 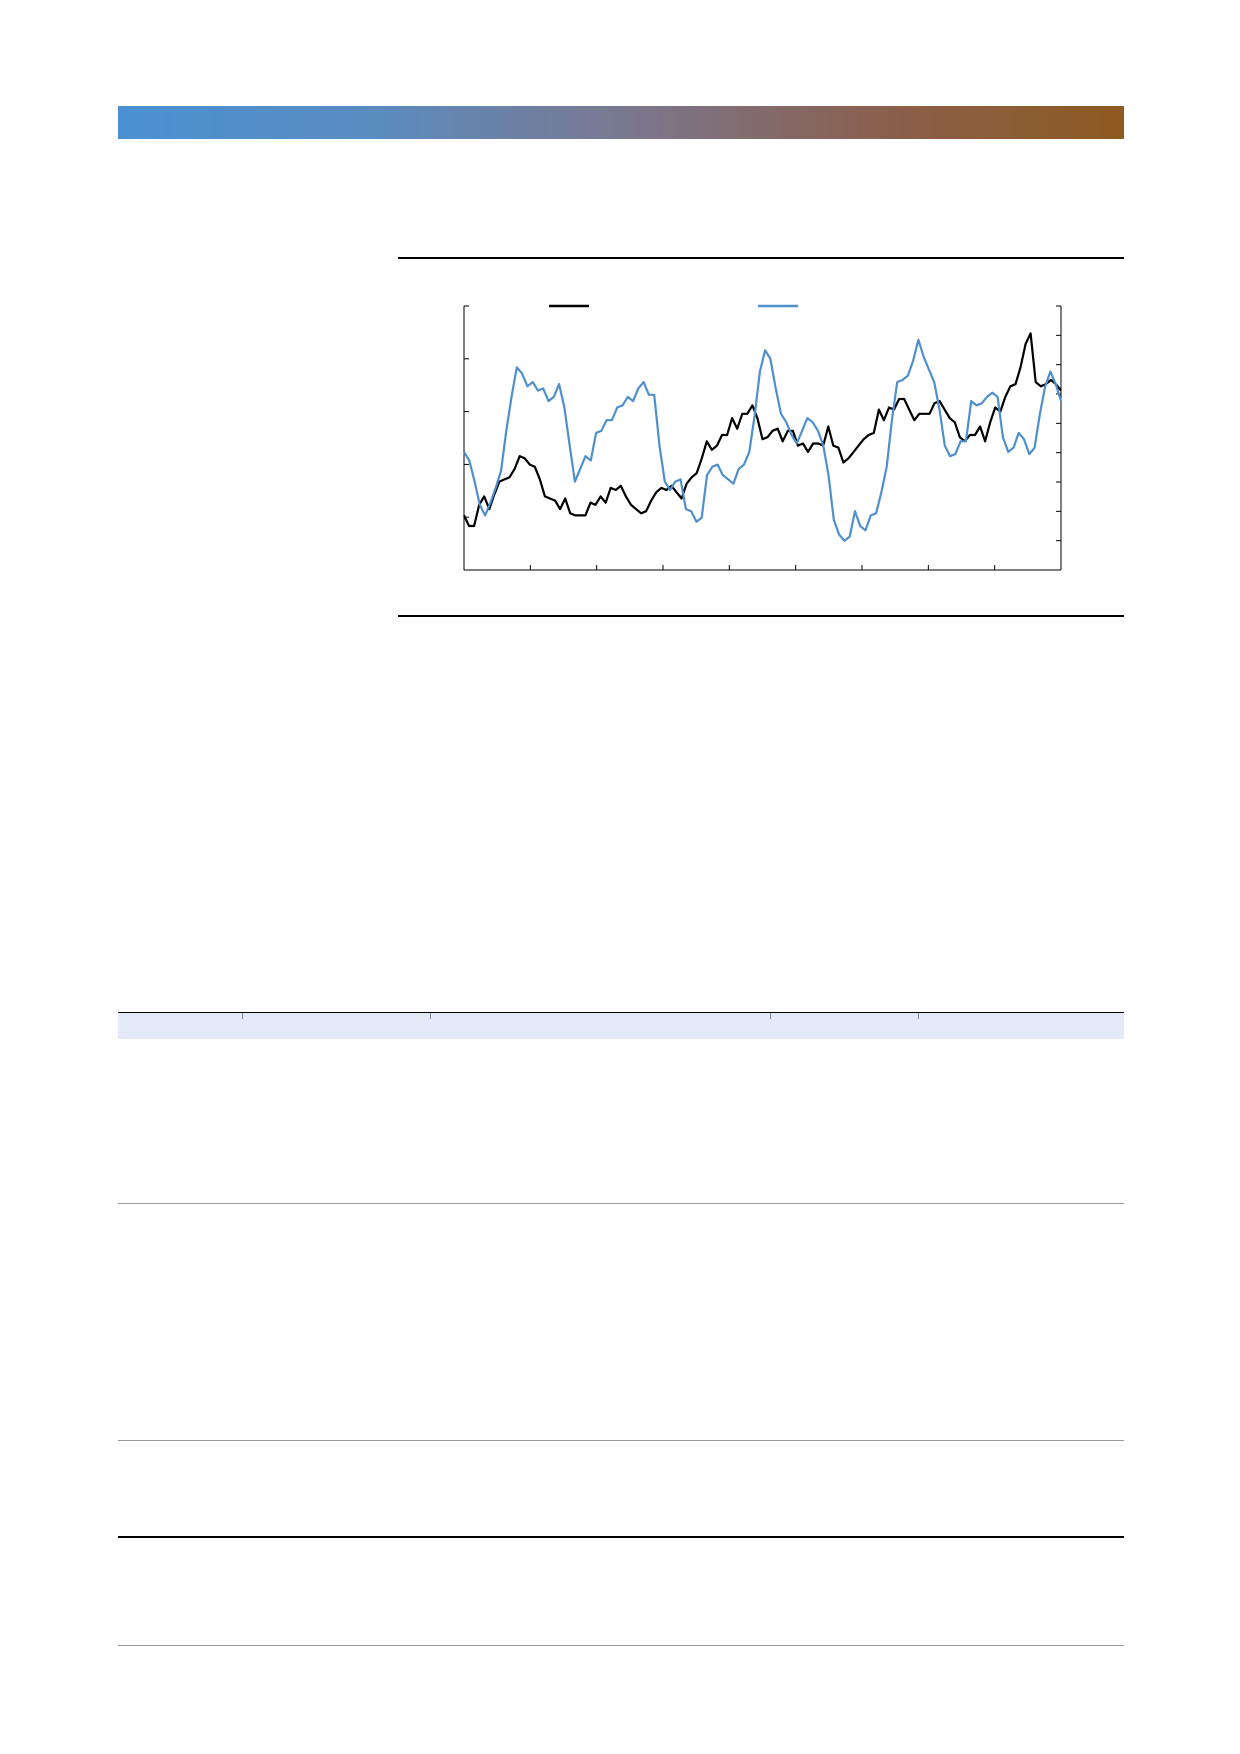 I want to click on chart-series-group, so click(x=763, y=437).